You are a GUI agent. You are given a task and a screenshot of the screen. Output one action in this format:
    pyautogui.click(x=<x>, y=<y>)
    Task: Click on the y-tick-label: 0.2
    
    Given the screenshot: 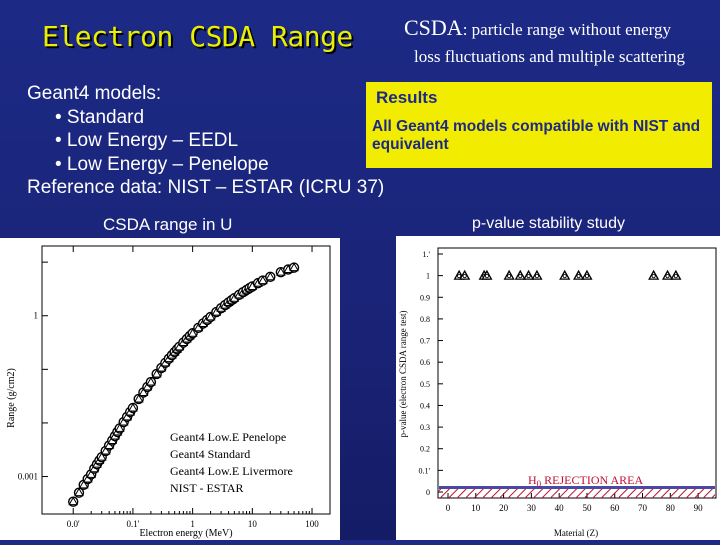 What is the action you would take?
    pyautogui.click(x=425, y=449)
    